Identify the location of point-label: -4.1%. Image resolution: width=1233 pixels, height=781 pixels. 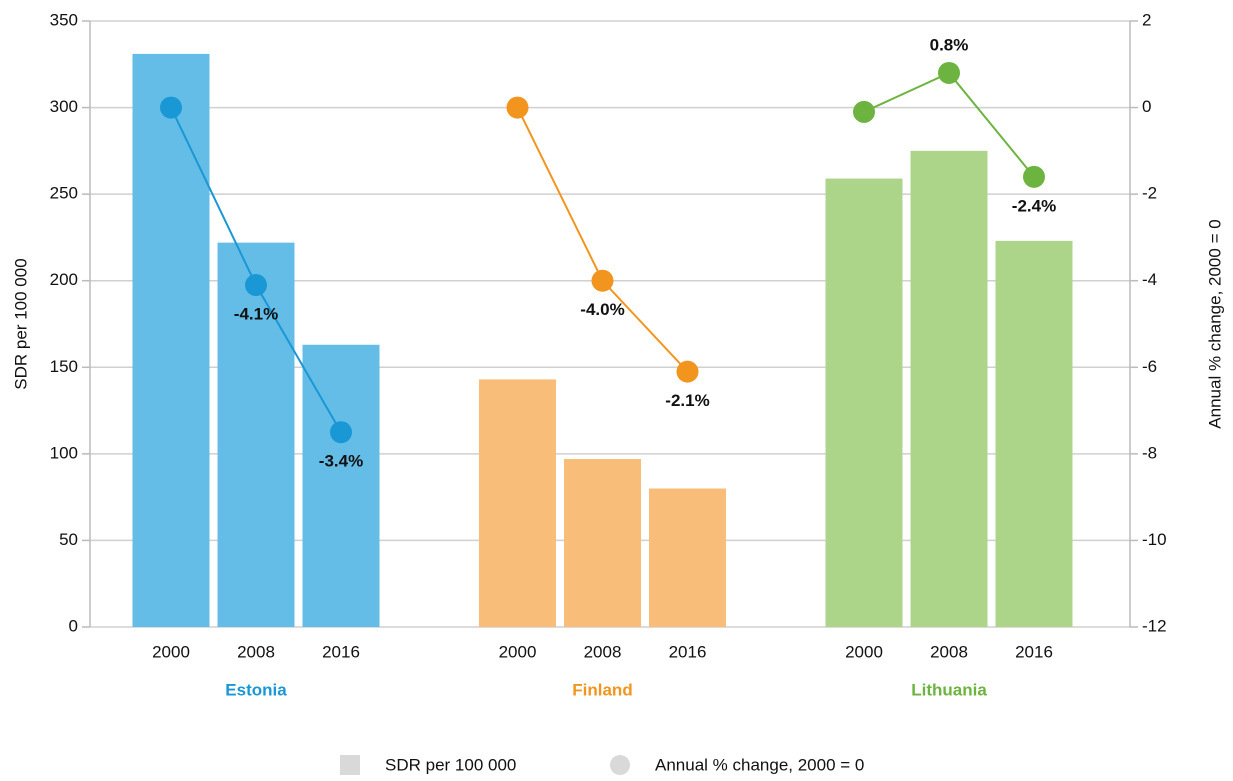
(256, 314).